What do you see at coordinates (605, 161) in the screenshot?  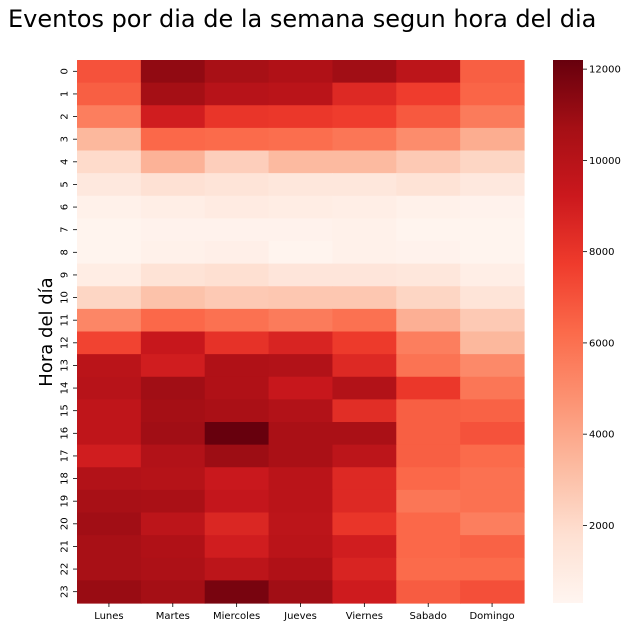 I see `colorbar-tick-label: 10000` at bounding box center [605, 161].